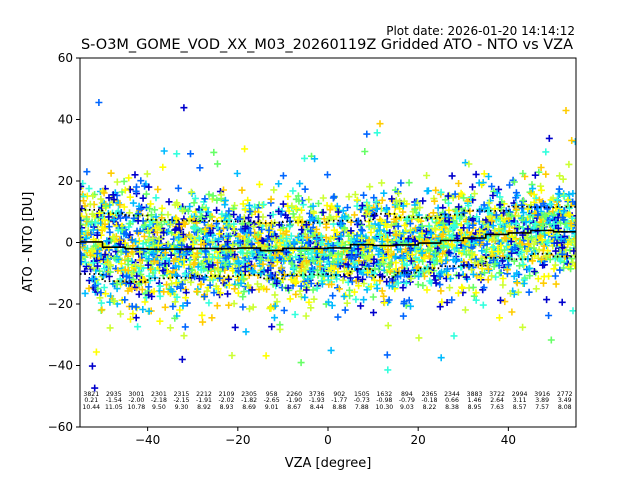  I want to click on bin-mean-label: 0.21, so click(91, 400).